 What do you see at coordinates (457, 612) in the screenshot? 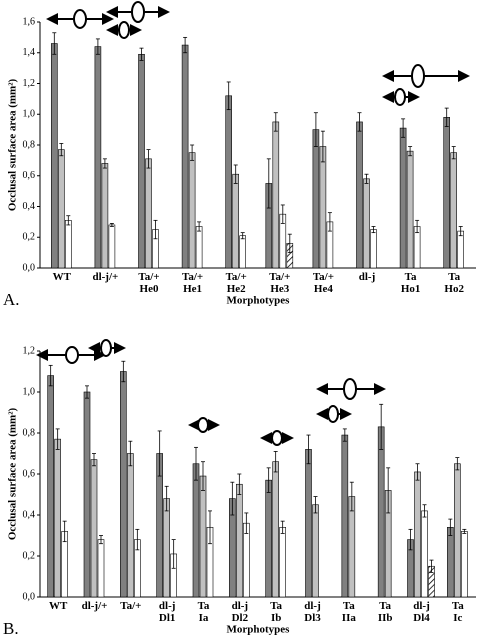
I see `x-tick-label: Ta Ic` at bounding box center [457, 612].